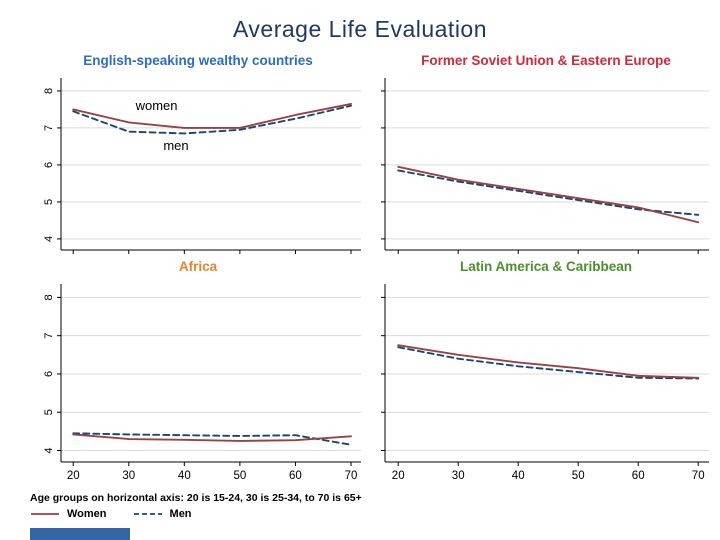  Describe the element at coordinates (180, 514) in the screenshot. I see `legend-label-men: Men` at that location.